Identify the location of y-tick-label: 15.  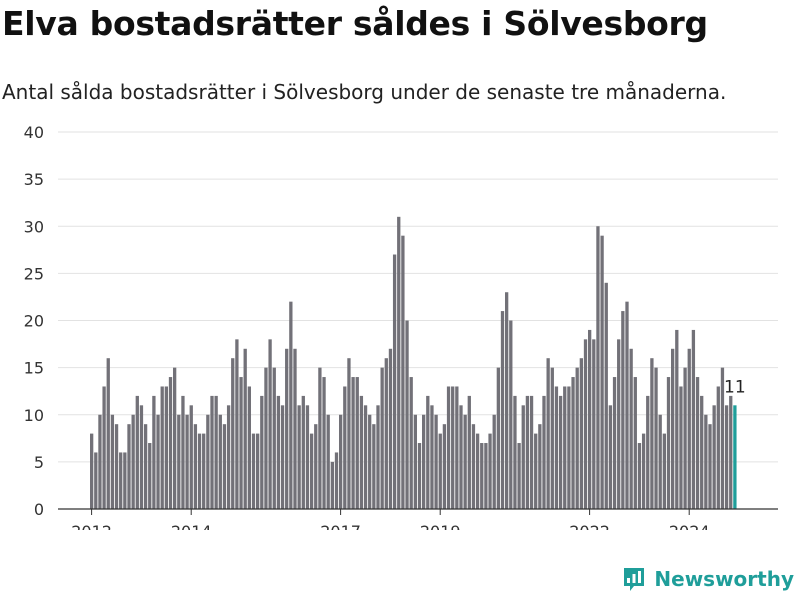
(34, 368).